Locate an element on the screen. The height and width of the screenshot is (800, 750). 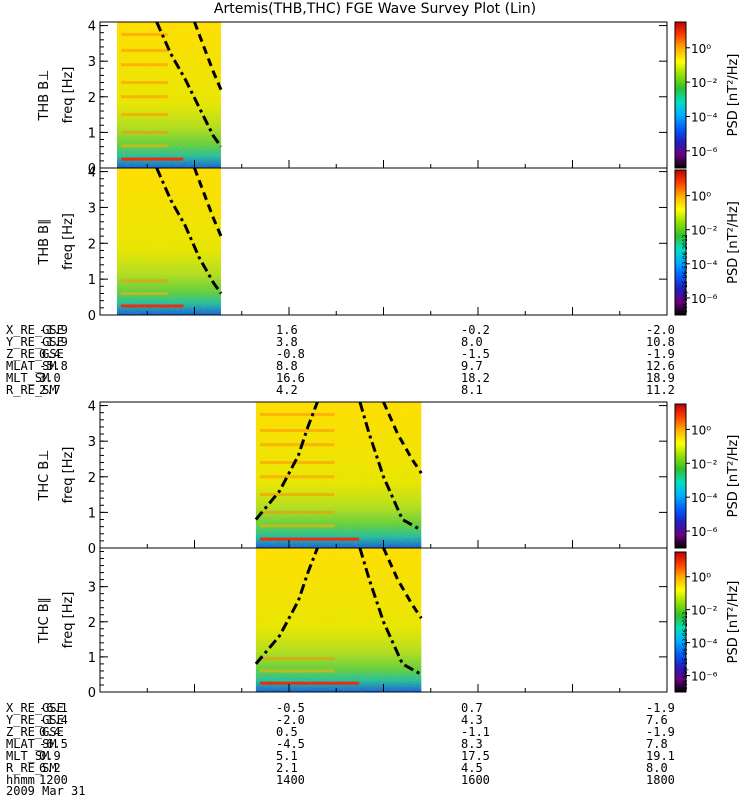
ephemeris-value: 1600 is located at coordinates (475, 780).